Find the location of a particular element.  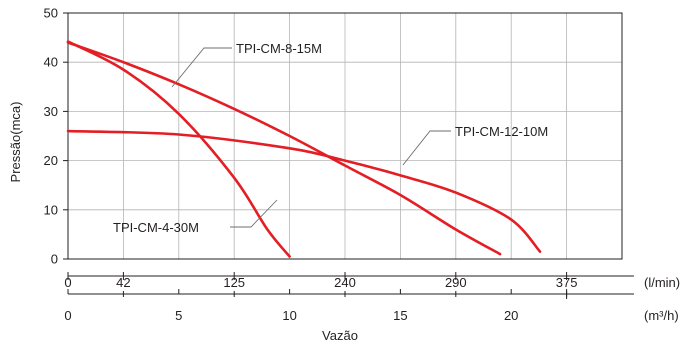

y-tick-label: 30 is located at coordinates (51, 111).